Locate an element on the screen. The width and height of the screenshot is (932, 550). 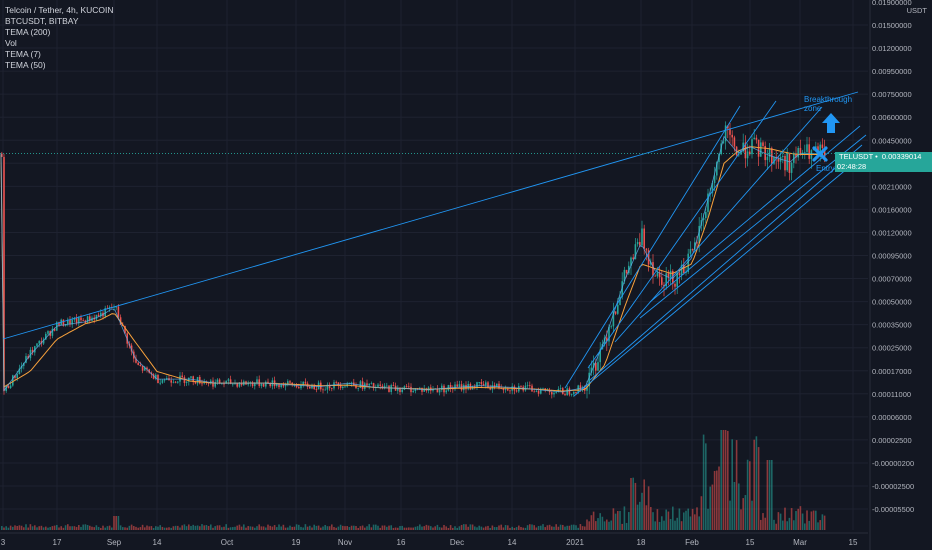
entry-x-icon is located at coordinates (820, 154).